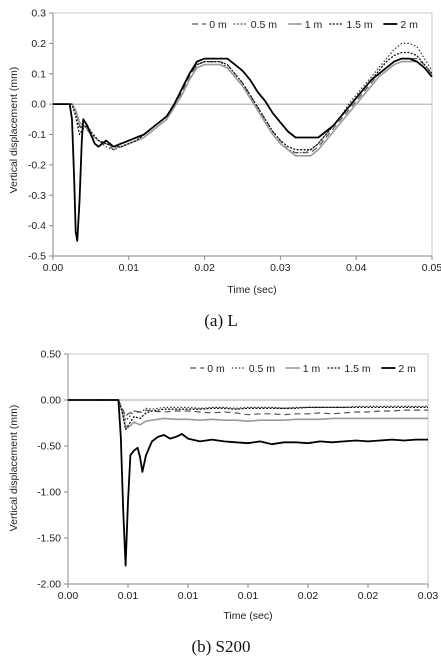  What do you see at coordinates (220, 646) in the screenshot?
I see `chart-b-caption: (b) S200` at bounding box center [220, 646].